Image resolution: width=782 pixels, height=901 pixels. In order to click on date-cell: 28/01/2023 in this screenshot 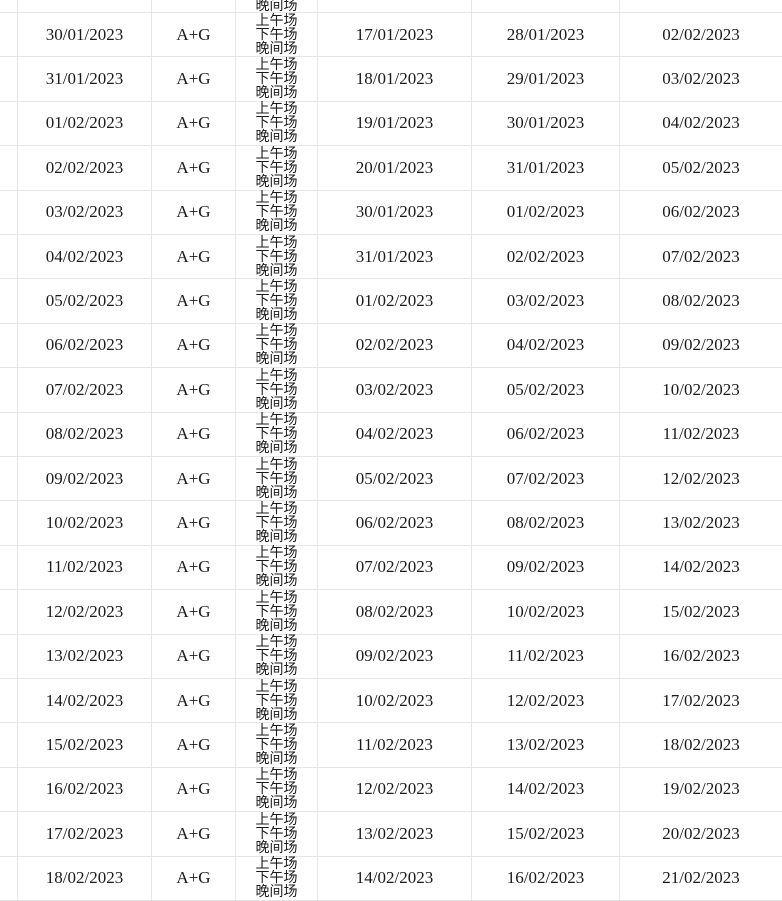, I will do `click(545, 35)`.